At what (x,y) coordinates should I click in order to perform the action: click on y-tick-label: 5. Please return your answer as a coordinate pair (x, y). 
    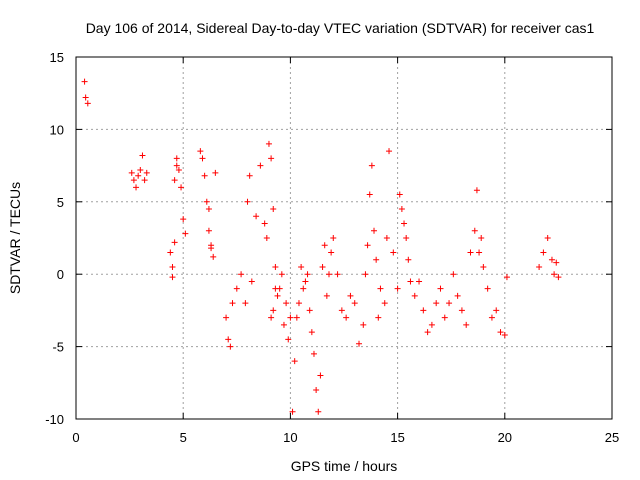
    Looking at the image, I should click on (60, 202).